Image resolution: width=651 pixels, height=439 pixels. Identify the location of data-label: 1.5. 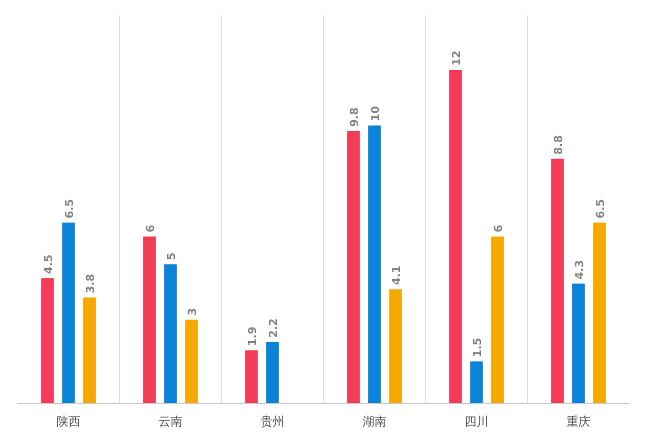
(477, 348).